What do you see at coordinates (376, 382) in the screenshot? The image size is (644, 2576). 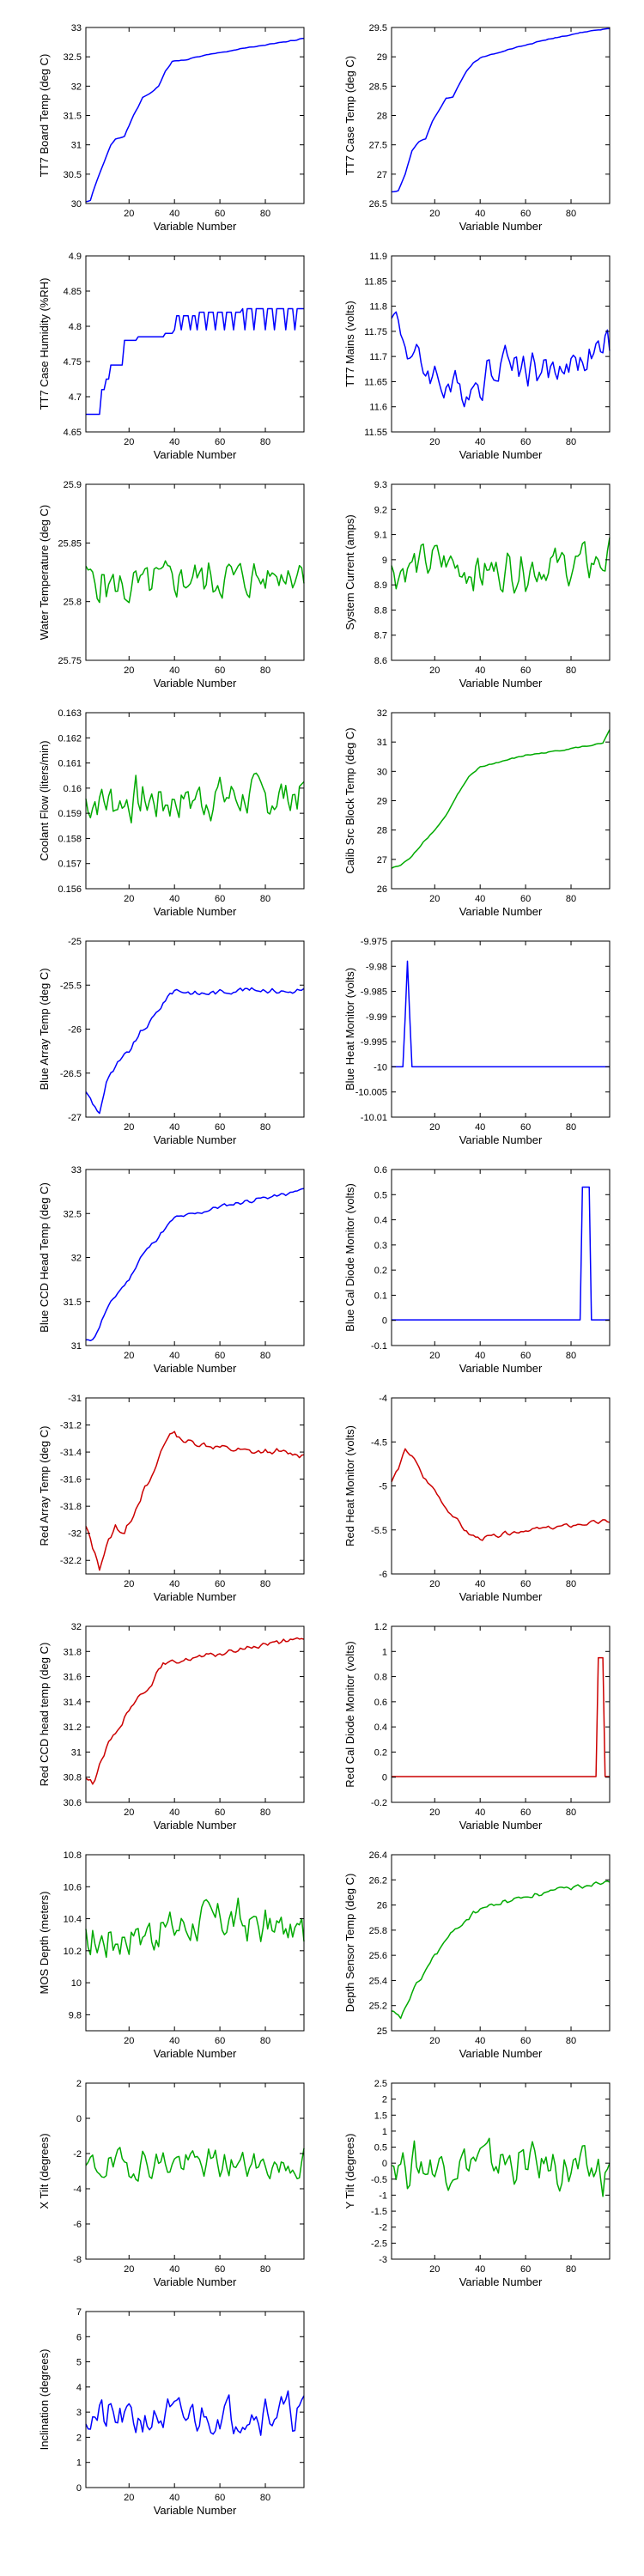 I see `y-tick-label: 11.65` at bounding box center [376, 382].